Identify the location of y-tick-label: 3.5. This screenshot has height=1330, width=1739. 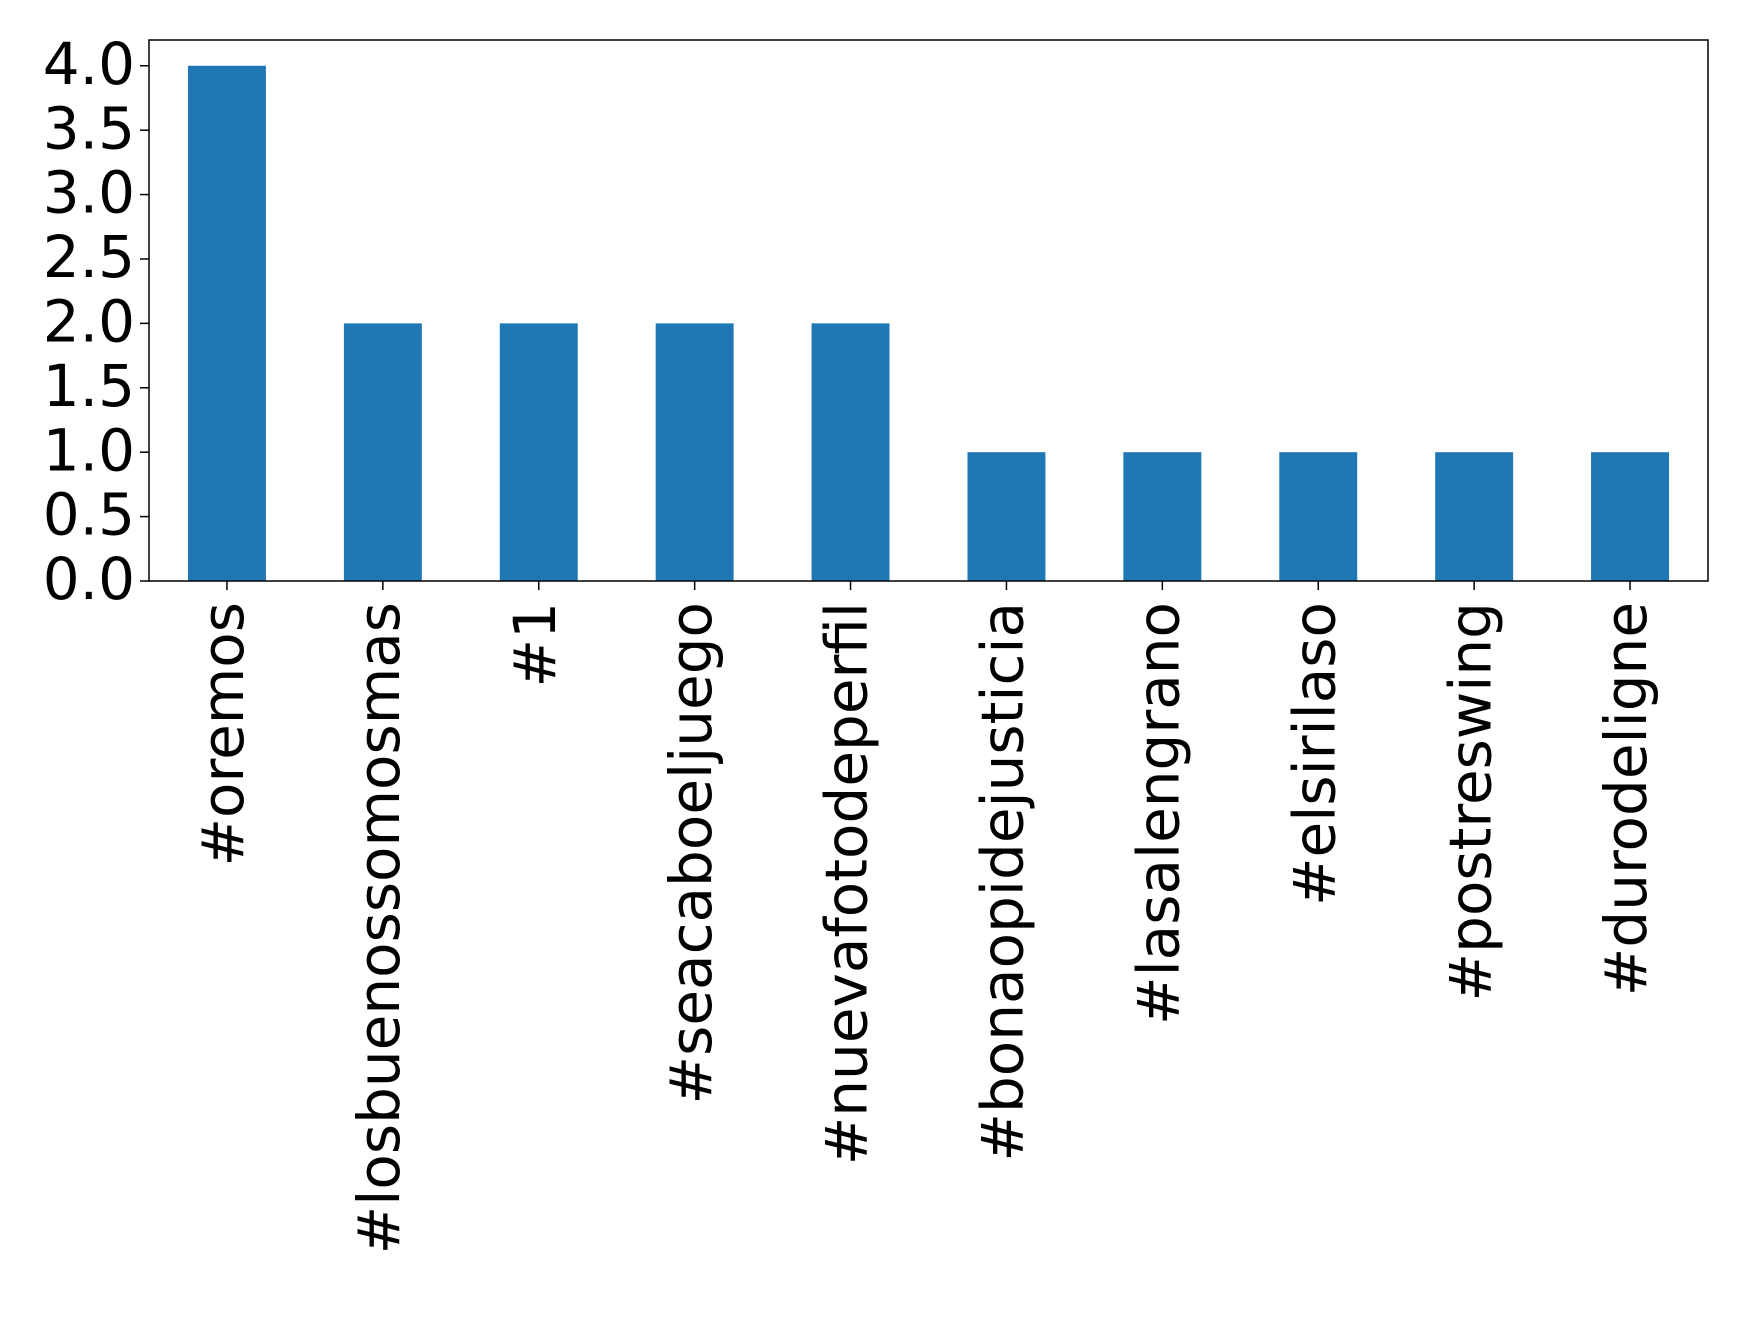
(89, 128).